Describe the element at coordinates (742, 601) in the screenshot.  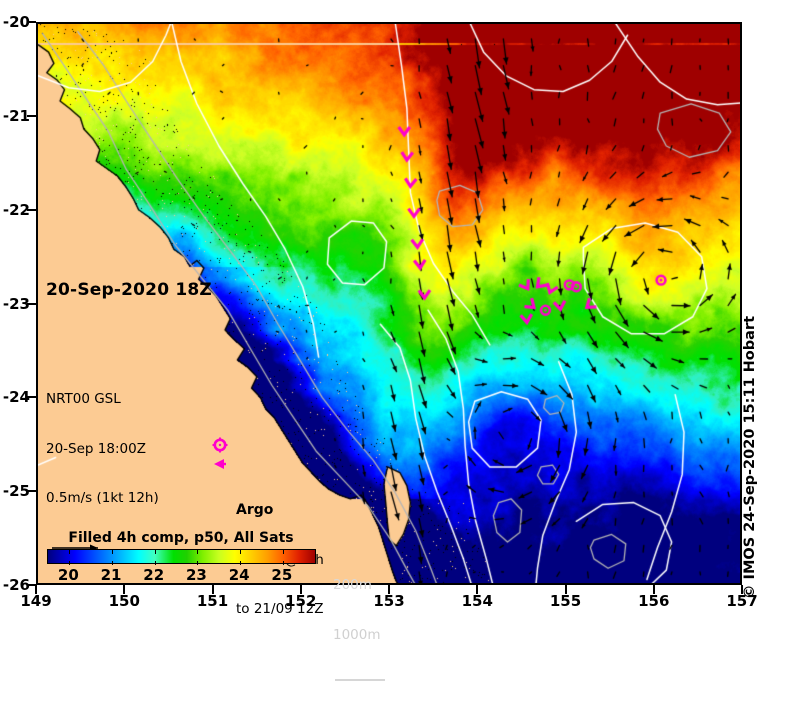
I see `x-axis-tick-label: 157` at that location.